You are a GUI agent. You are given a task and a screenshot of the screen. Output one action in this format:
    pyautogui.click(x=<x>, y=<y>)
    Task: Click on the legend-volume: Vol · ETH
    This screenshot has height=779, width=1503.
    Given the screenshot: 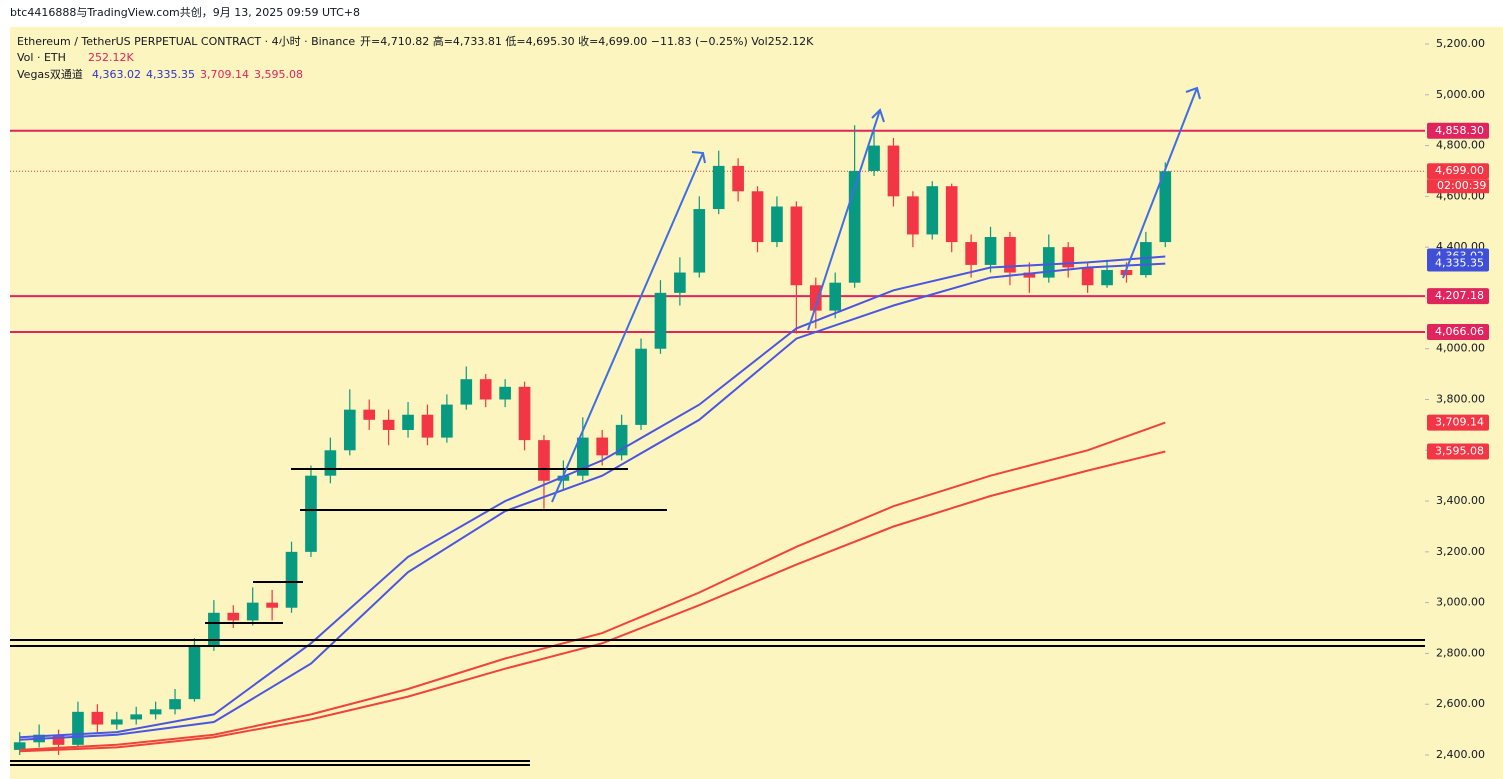 What is the action you would take?
    pyautogui.click(x=41, y=57)
    